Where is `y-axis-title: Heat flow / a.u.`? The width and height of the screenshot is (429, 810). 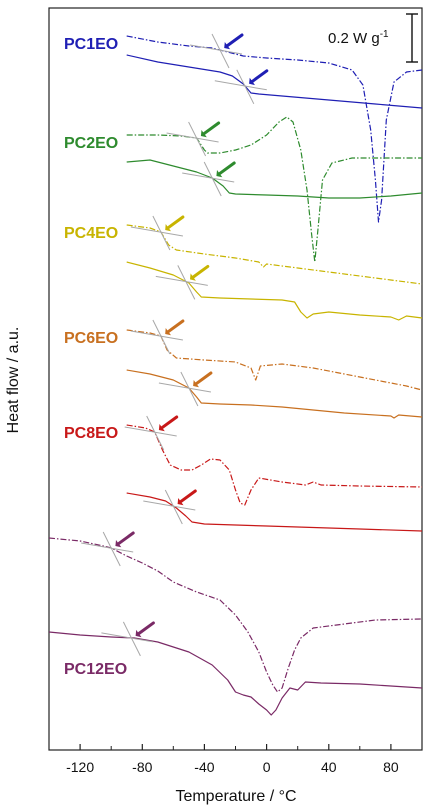
y-axis-title: Heat flow / a.u. is located at coordinates (13, 380).